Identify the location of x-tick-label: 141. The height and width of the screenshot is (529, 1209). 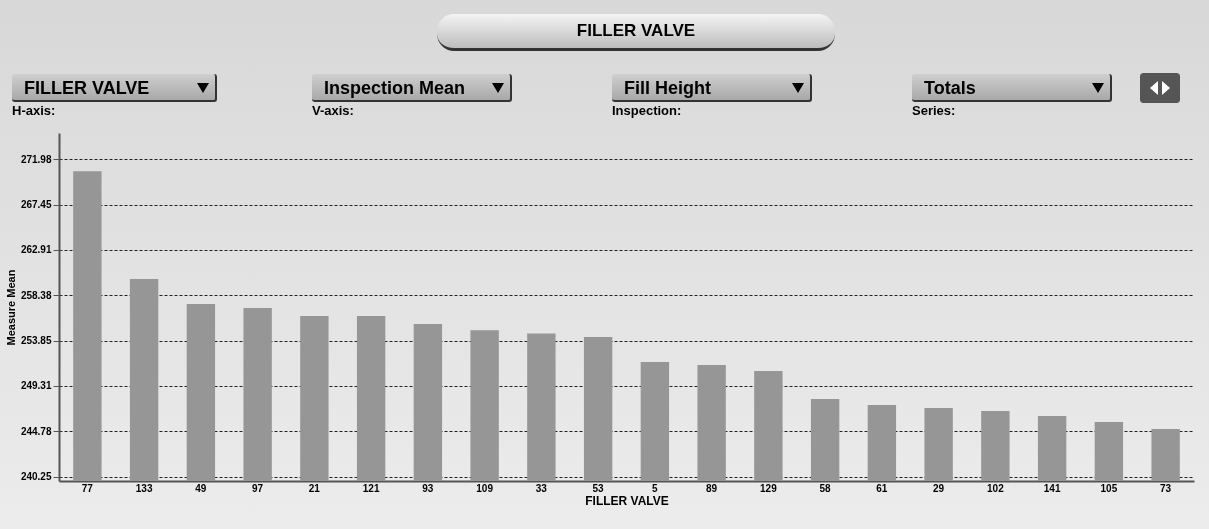
(1052, 488).